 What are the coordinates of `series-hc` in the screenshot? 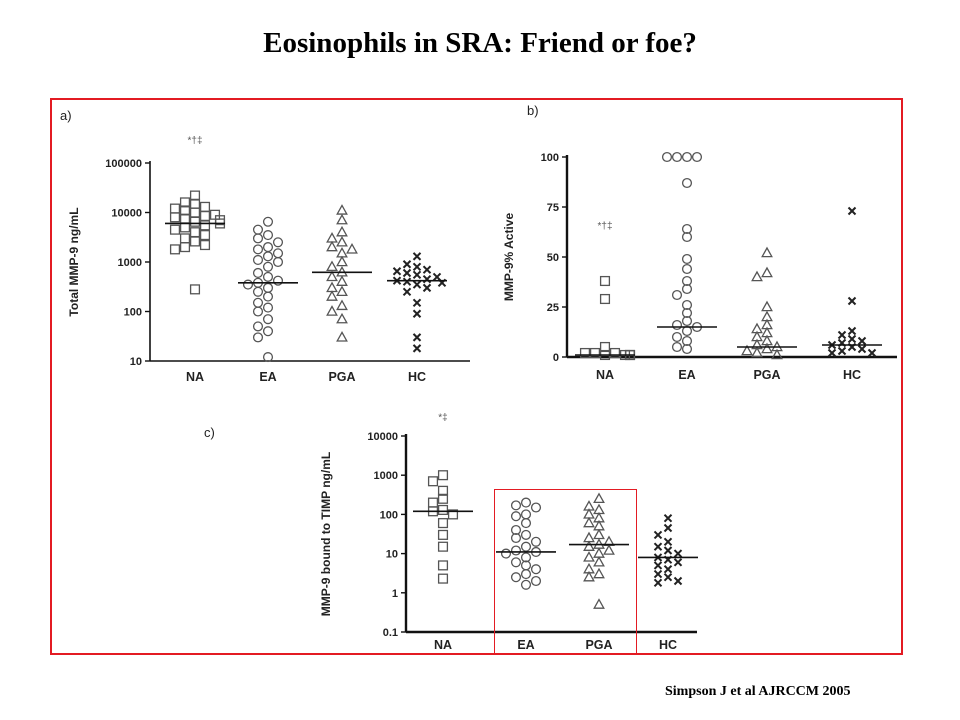 It's located at (417, 302).